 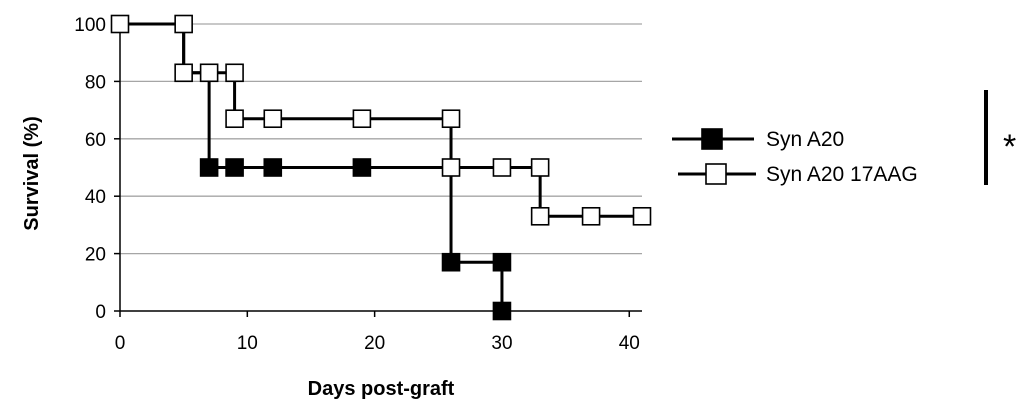 What do you see at coordinates (805, 139) in the screenshot?
I see `legend-label-syn-a20: Syn A20` at bounding box center [805, 139].